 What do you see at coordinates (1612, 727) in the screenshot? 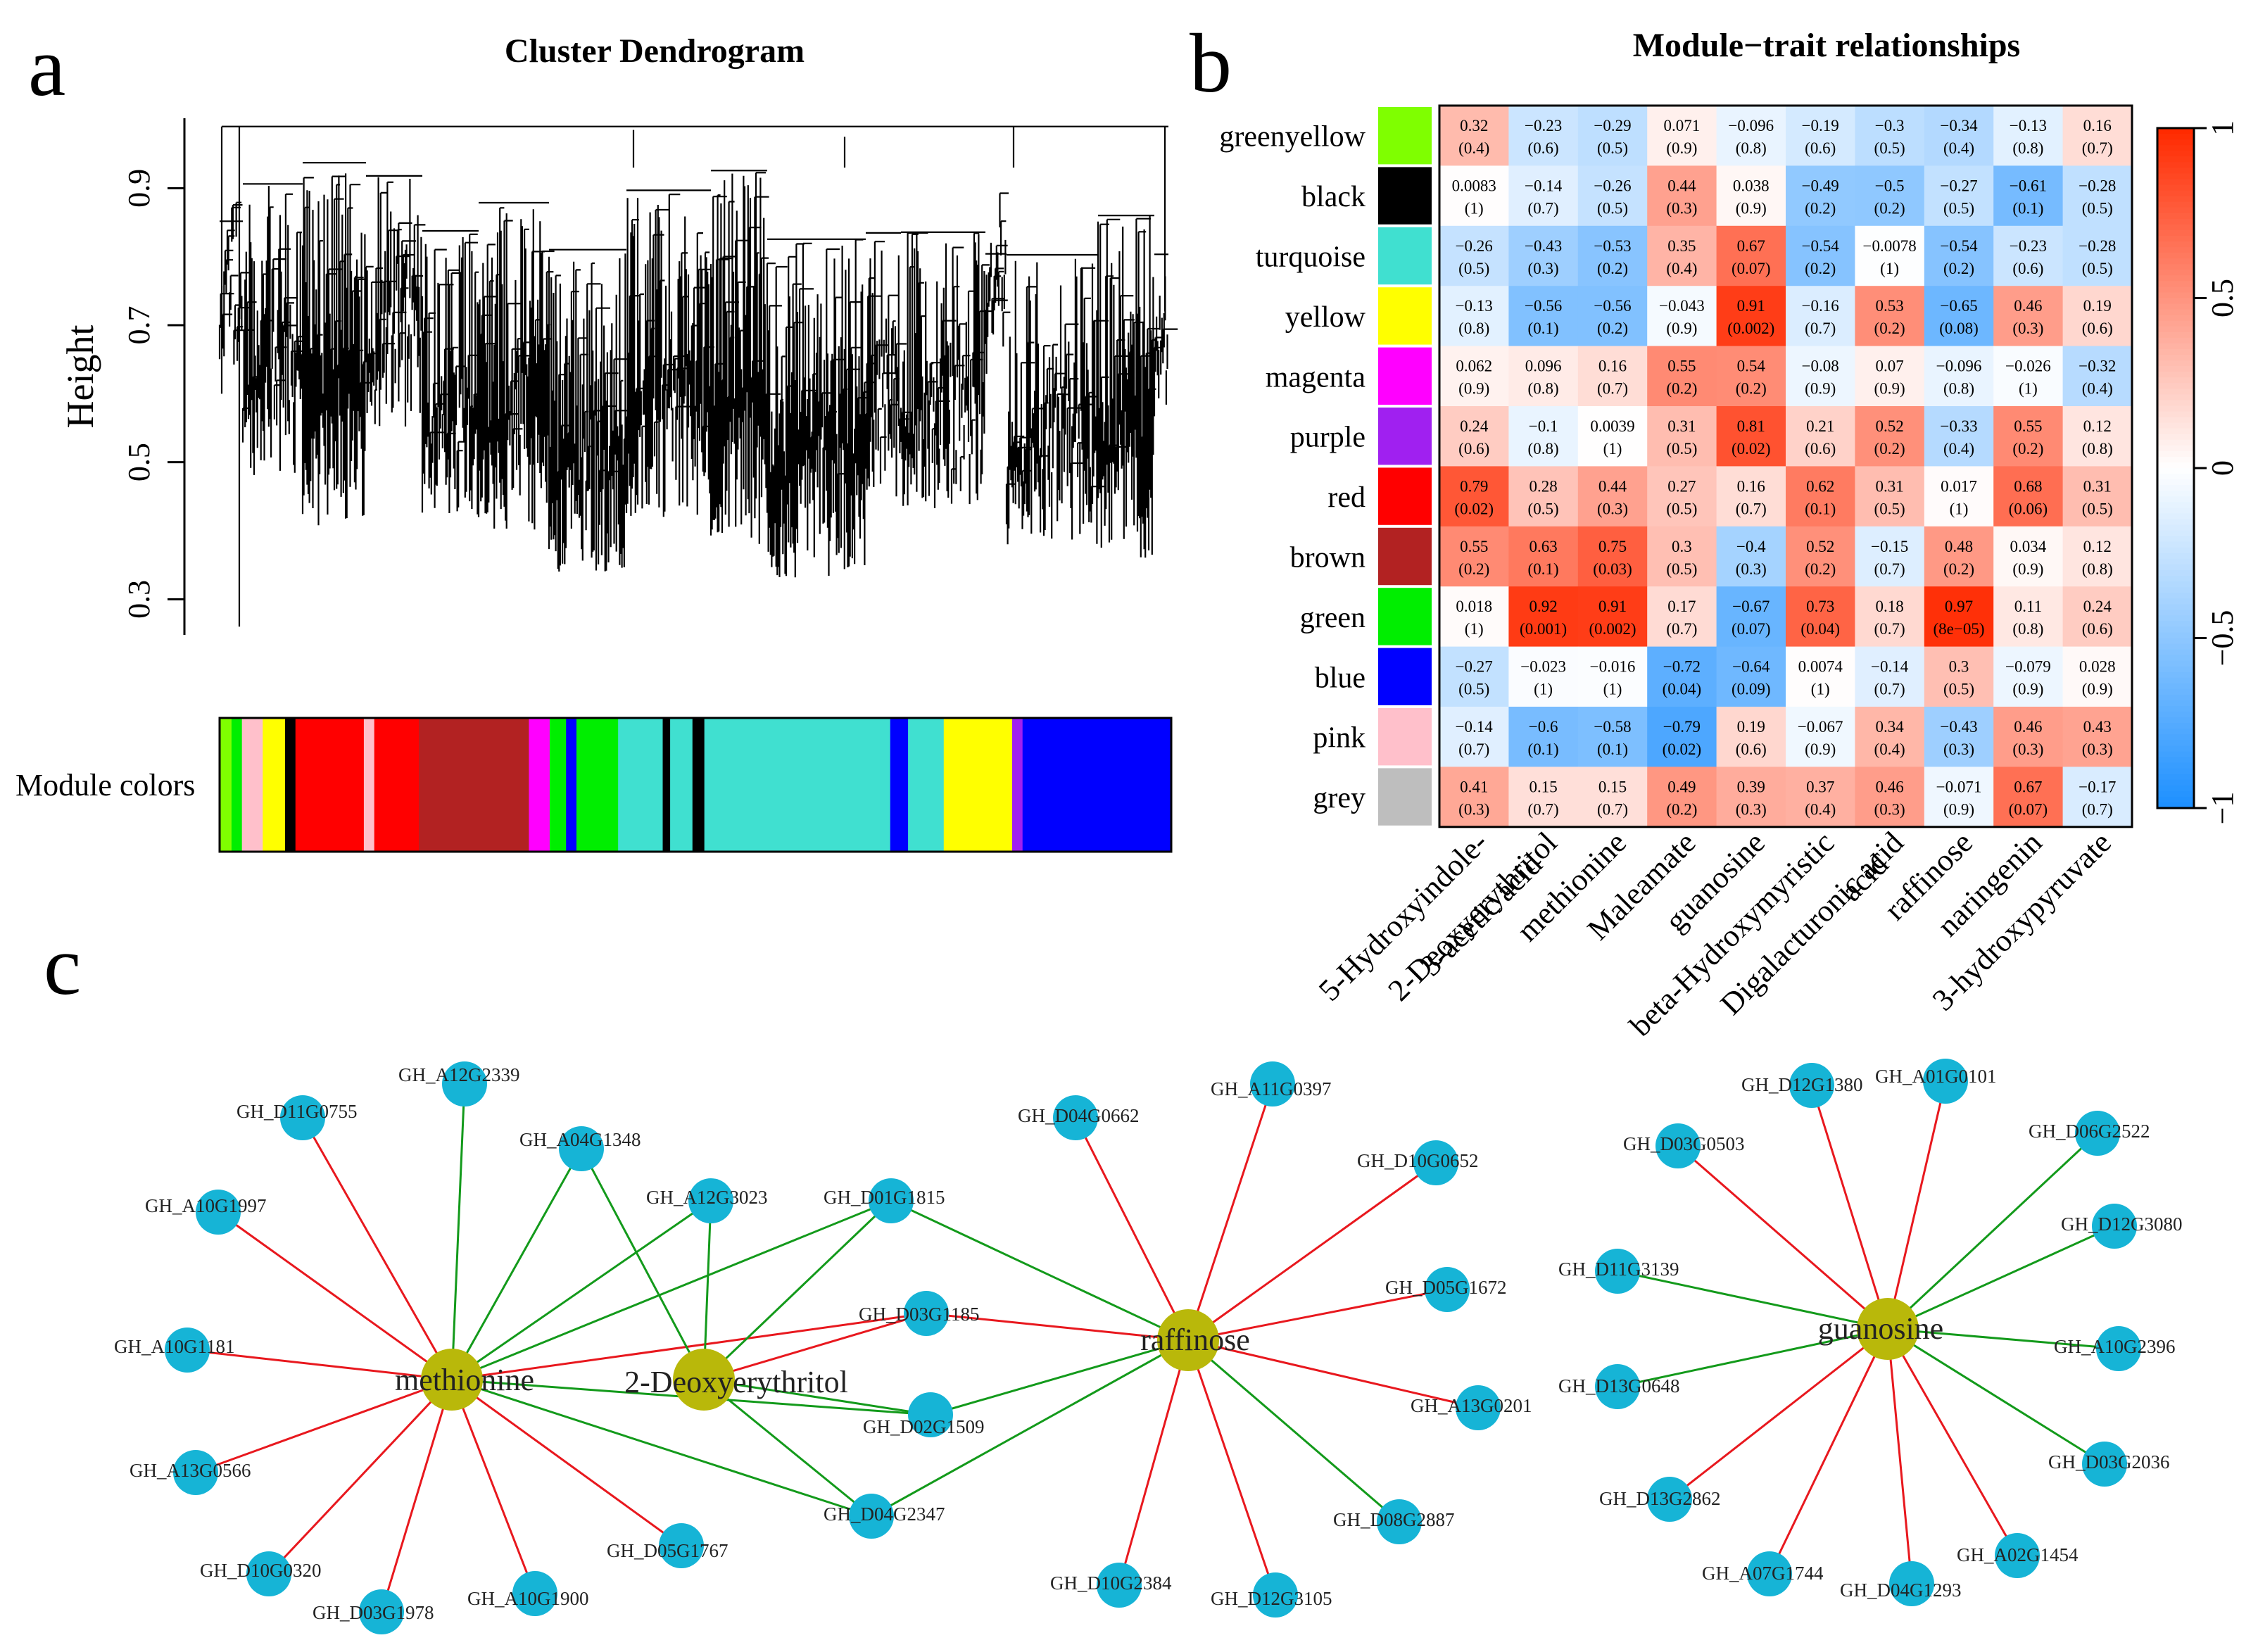
I see `cell-correlation-label: −0.58` at bounding box center [1612, 727].